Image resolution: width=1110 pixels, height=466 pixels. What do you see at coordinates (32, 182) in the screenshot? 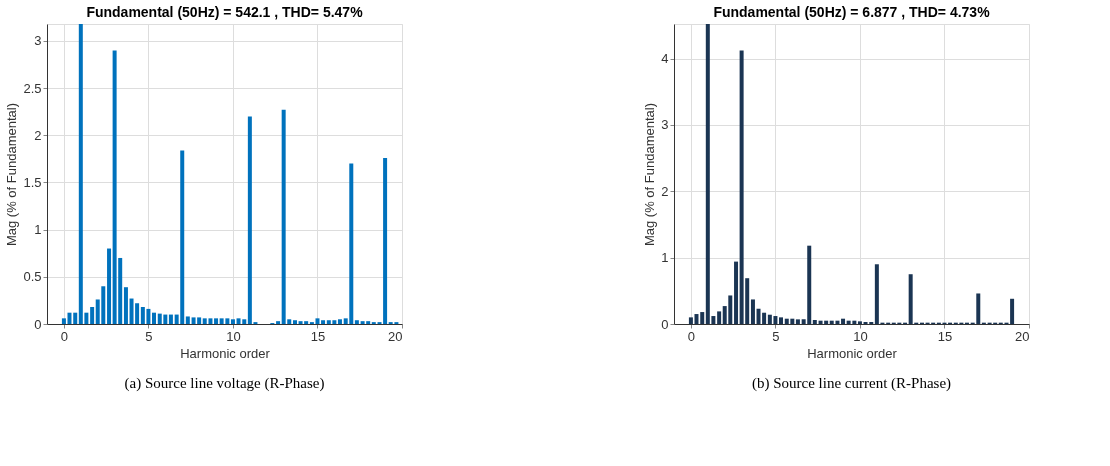
I see `y-tick-label: 1.5` at bounding box center [32, 182].